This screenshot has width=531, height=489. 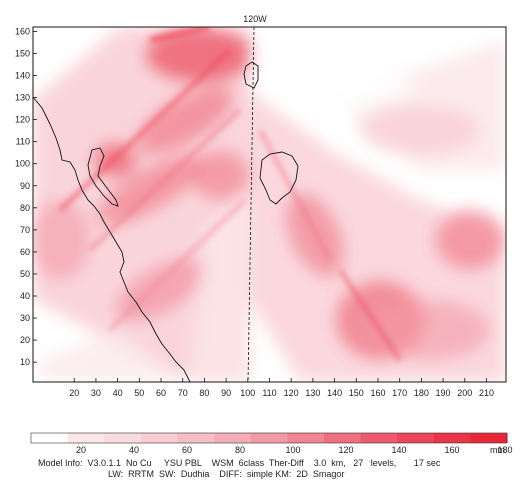 I want to click on x-tick-label: 100, so click(x=247, y=393).